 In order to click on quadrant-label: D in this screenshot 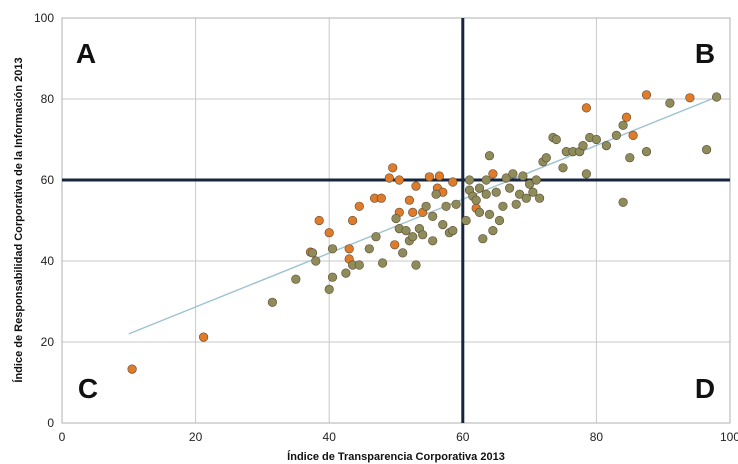, I will do `click(705, 388)`.